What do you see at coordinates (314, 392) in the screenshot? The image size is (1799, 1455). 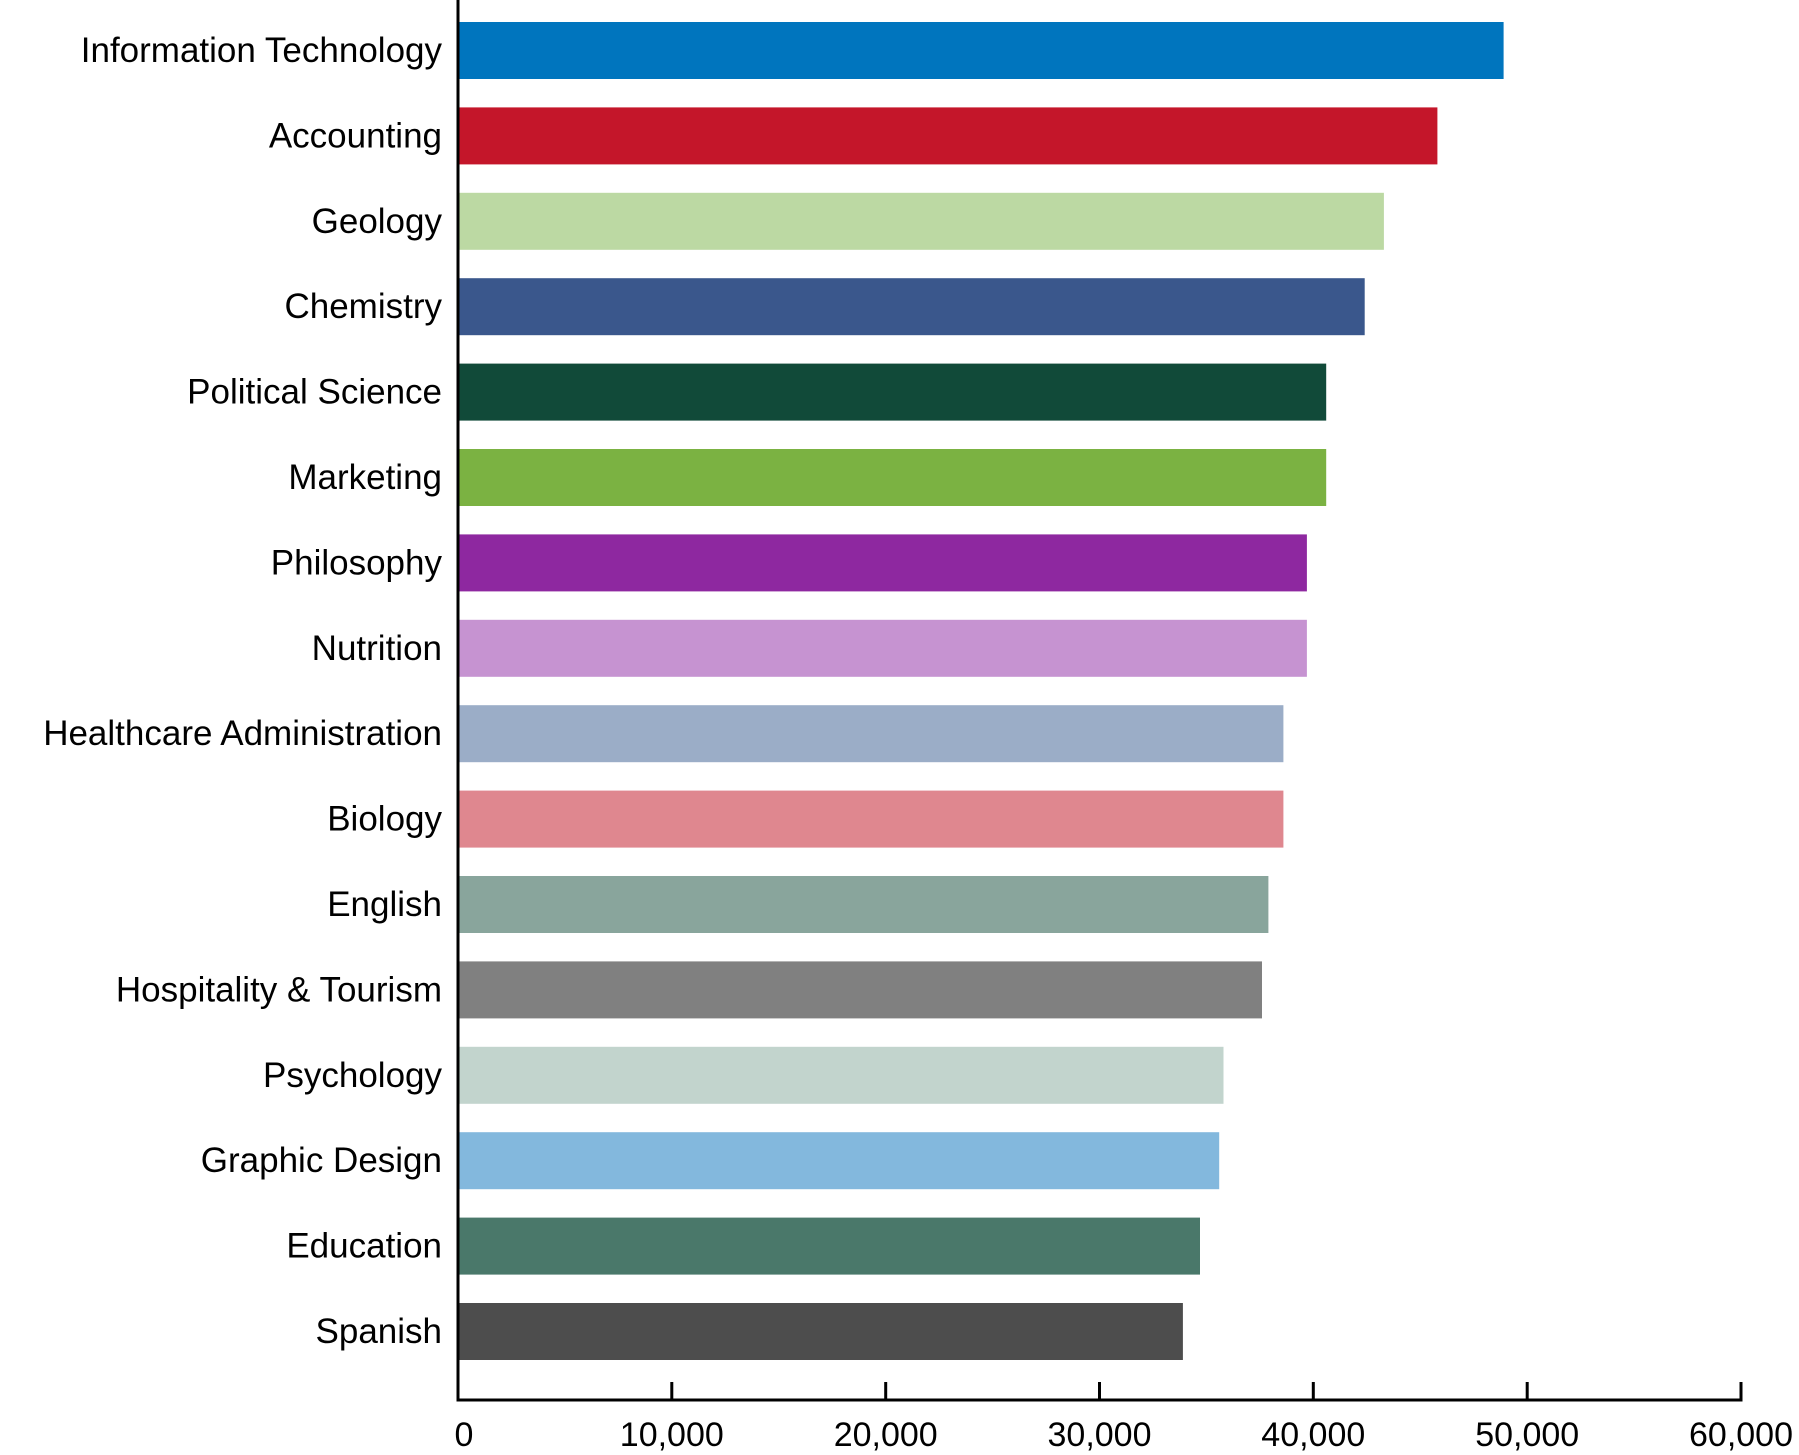 I see `category-label-political-science: Political Science` at bounding box center [314, 392].